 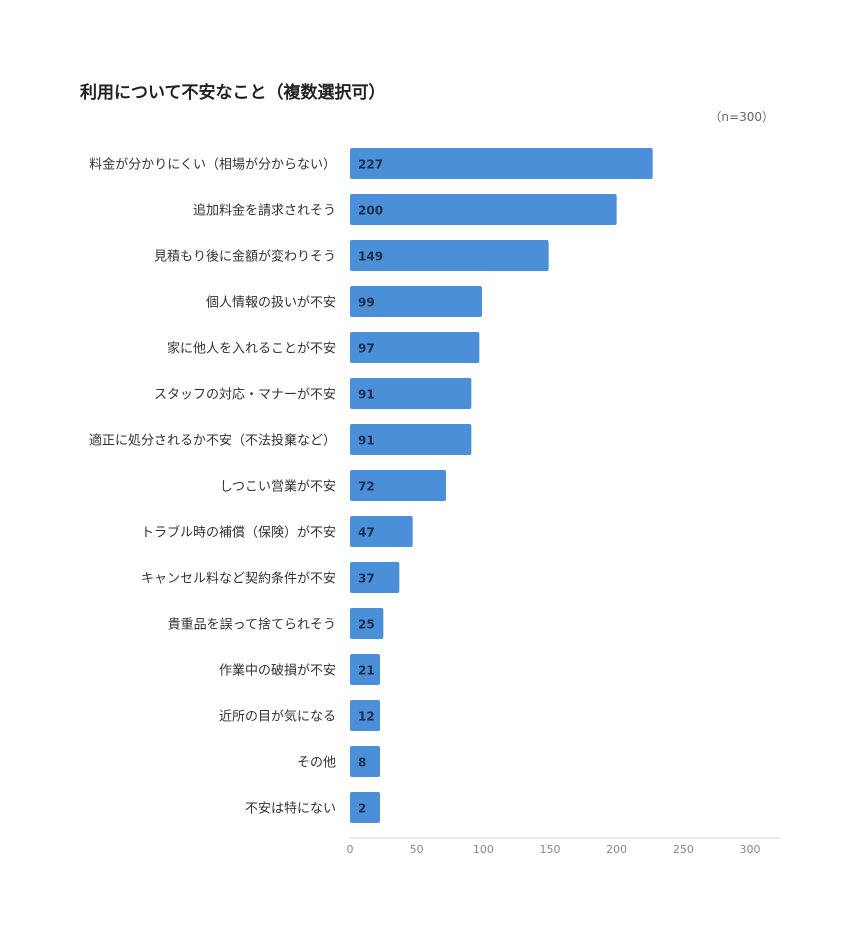 I want to click on category-label: 見積もり後に金額が変わりそう, so click(x=245, y=257).